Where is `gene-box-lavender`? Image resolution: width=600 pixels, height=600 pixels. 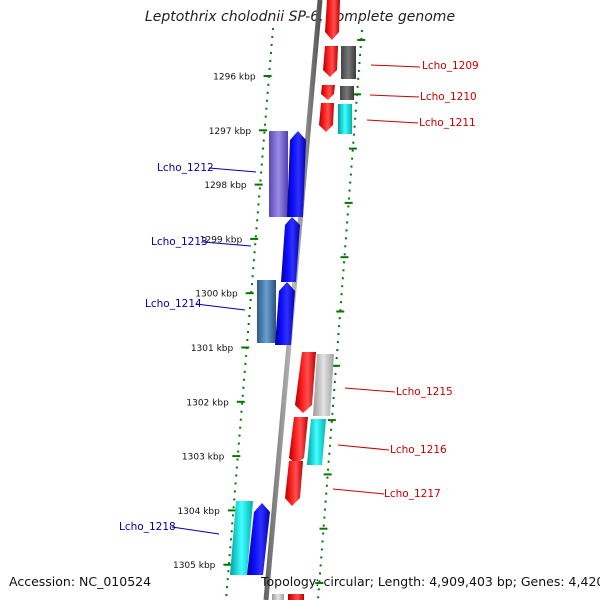 gene-box-lavender is located at coordinates (278, 174).